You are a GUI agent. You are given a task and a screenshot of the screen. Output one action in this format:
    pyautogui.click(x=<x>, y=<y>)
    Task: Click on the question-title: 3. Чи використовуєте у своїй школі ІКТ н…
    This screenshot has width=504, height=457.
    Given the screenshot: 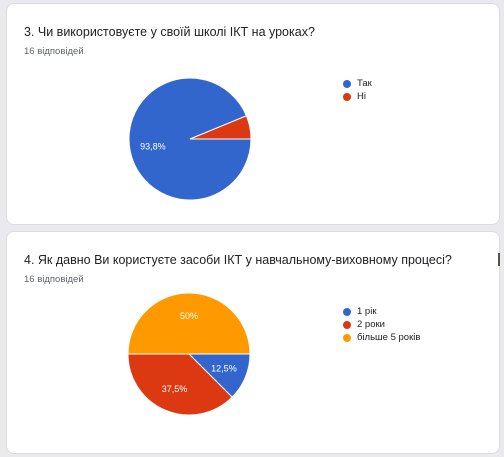 What is the action you would take?
    pyautogui.click(x=169, y=32)
    